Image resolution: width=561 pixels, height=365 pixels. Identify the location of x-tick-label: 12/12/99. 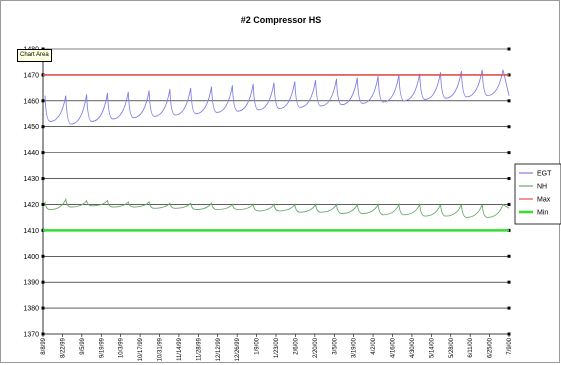
(219, 349).